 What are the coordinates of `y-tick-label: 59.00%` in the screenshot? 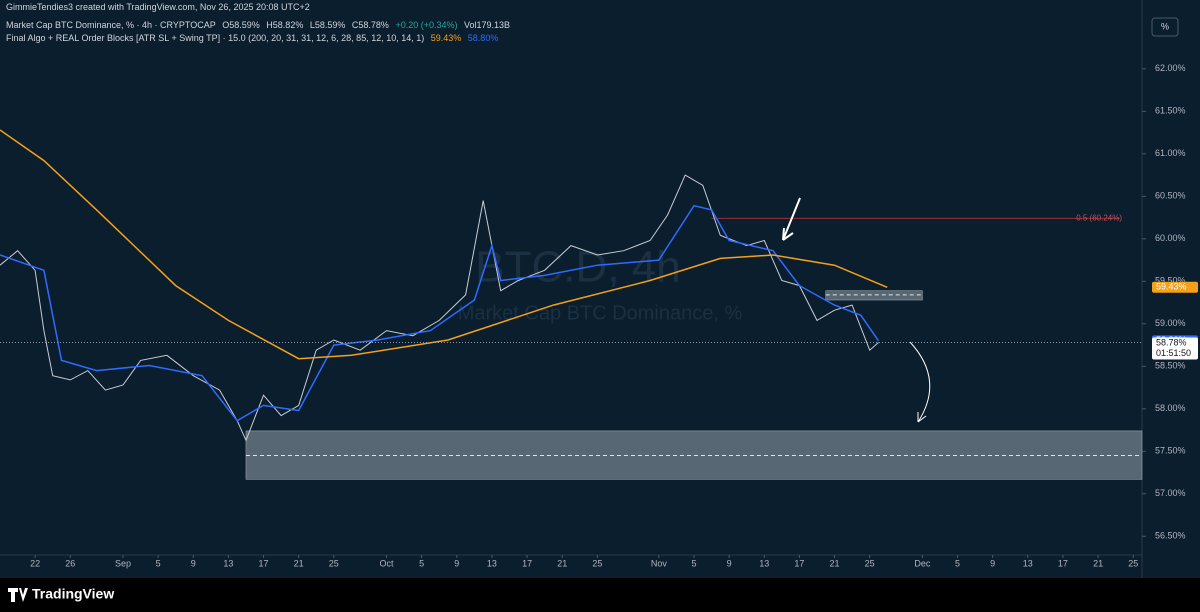 It's located at (1170, 323).